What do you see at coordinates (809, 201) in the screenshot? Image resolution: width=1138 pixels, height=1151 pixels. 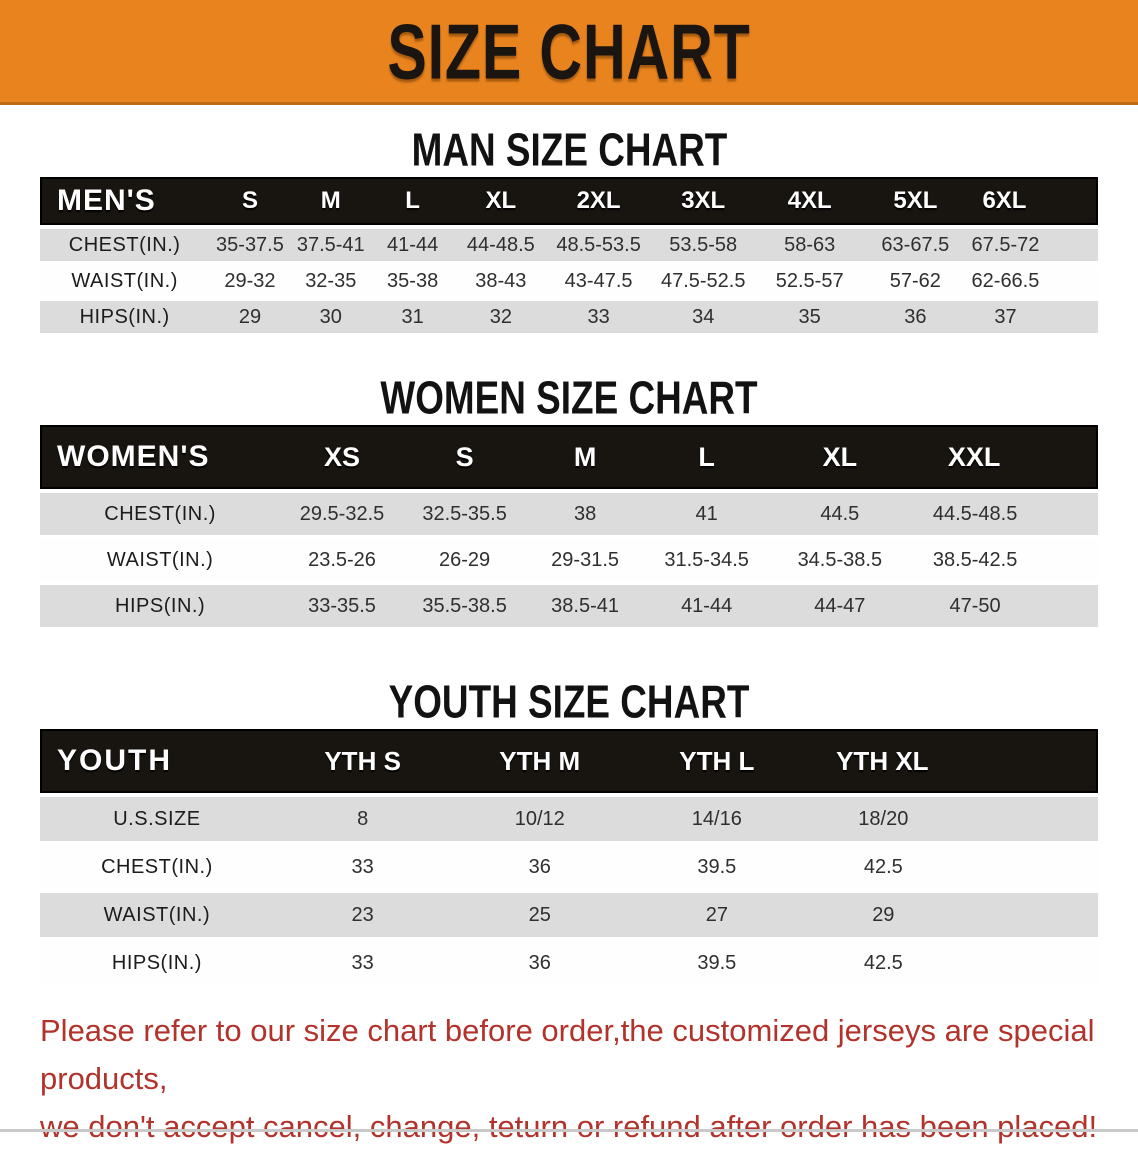 I see `size-column-header: 4XL` at bounding box center [809, 201].